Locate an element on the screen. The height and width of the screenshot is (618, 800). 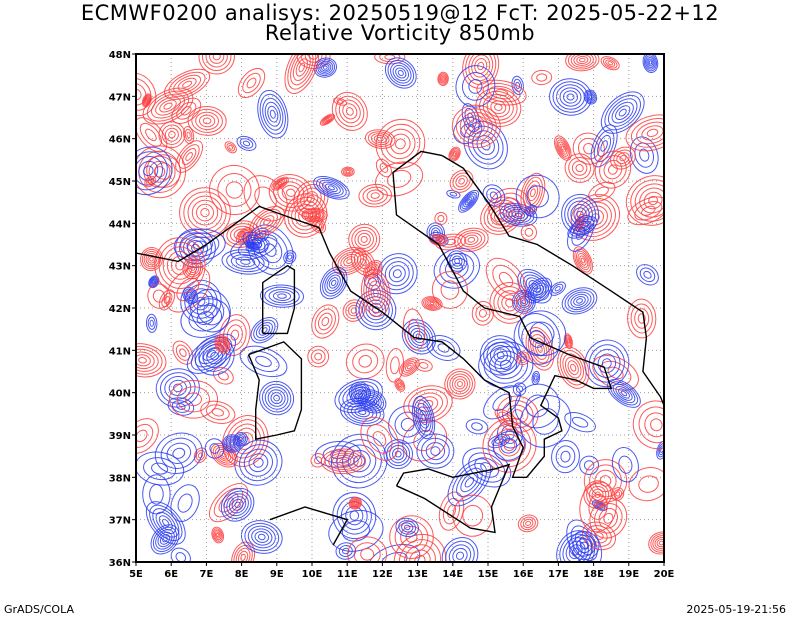
coastline-sicily is located at coordinates (453, 498).